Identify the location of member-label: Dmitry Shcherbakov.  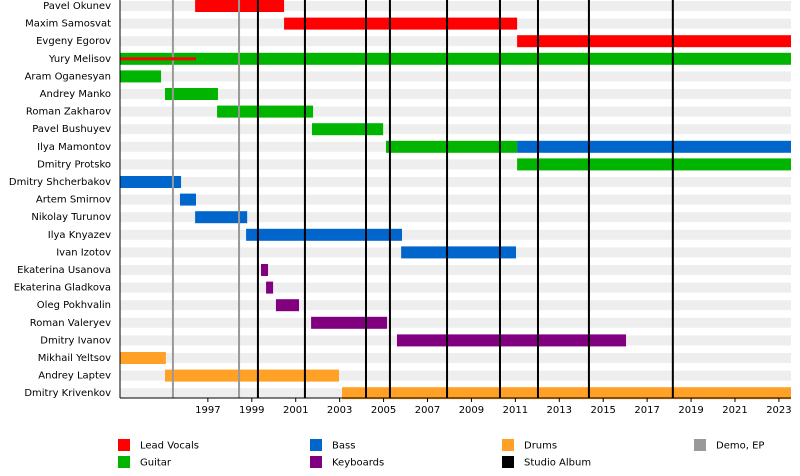
(60, 182).